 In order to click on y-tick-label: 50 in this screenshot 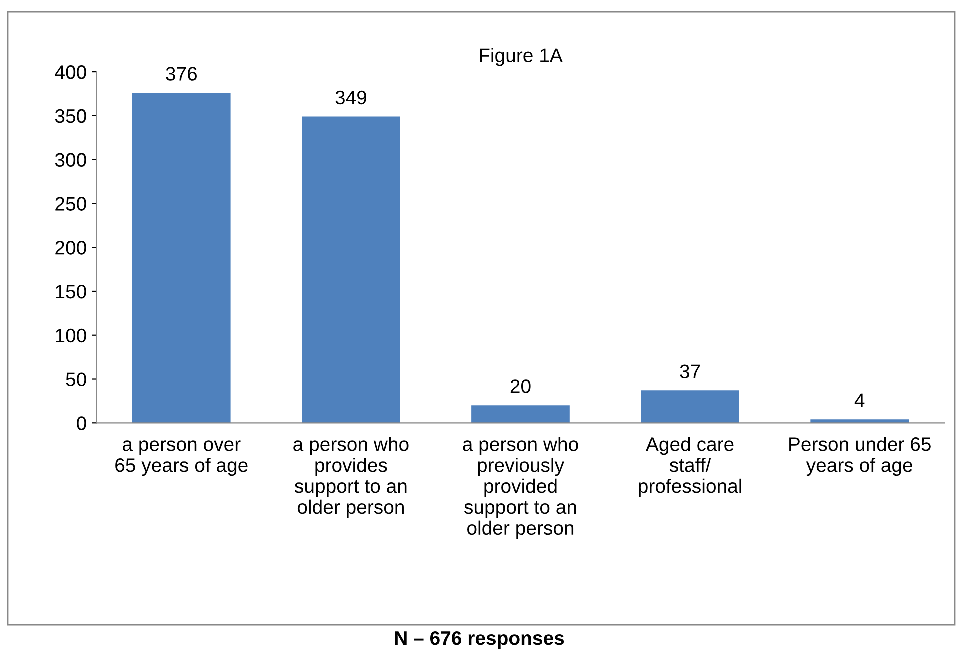, I will do `click(76, 379)`.